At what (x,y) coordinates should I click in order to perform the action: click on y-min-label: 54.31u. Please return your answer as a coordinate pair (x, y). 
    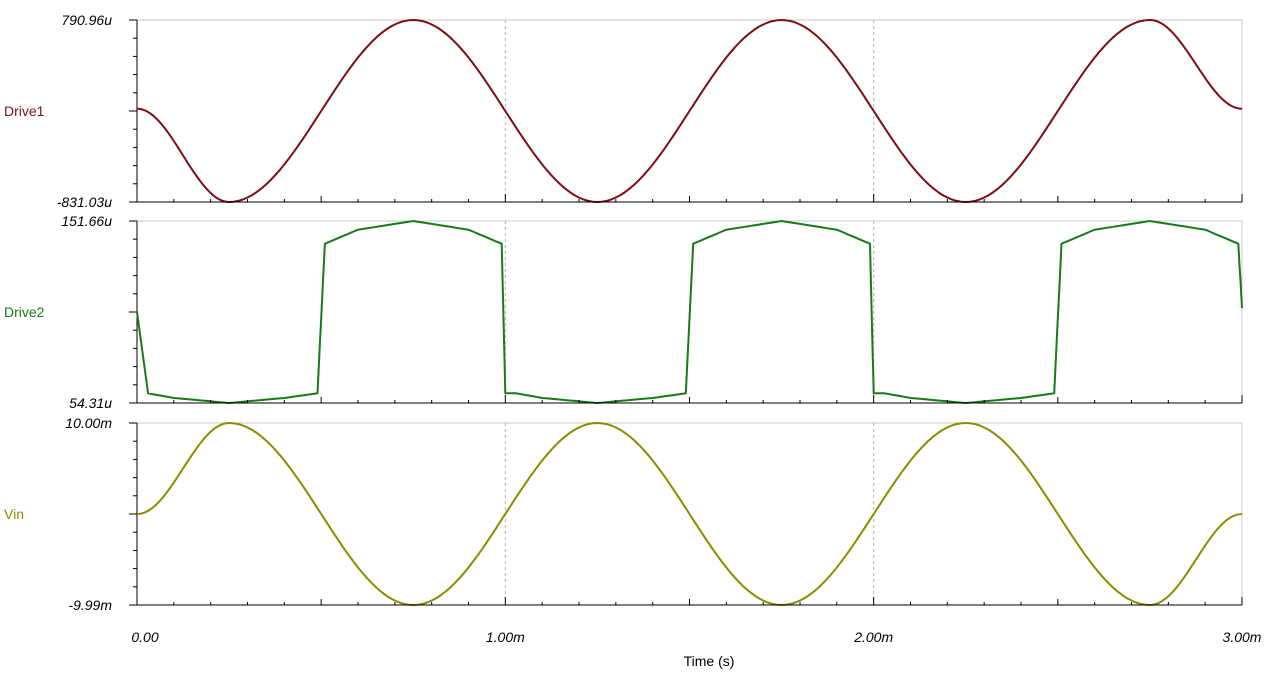
    Looking at the image, I should click on (90, 403).